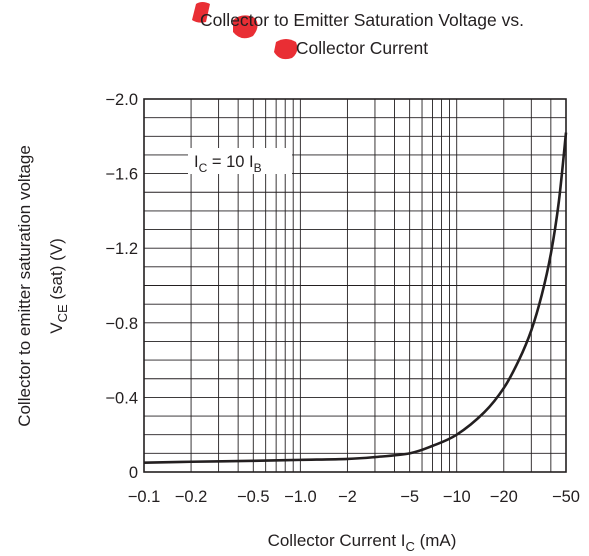  Describe the element at coordinates (347, 497) in the screenshot. I see `x-tick-label: −2` at that location.